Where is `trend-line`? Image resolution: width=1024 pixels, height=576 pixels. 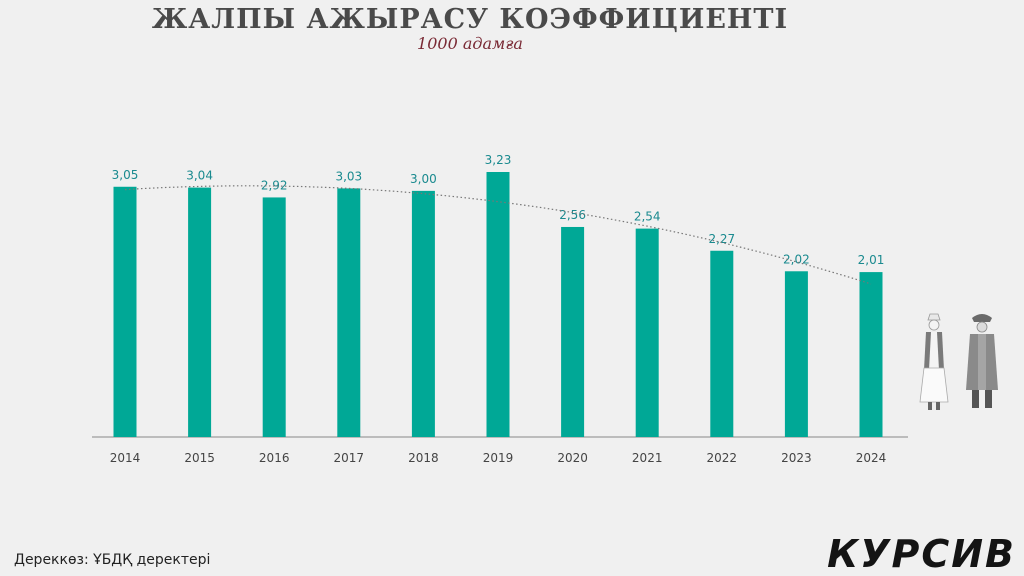
trend-line is located at coordinates (498, 235).